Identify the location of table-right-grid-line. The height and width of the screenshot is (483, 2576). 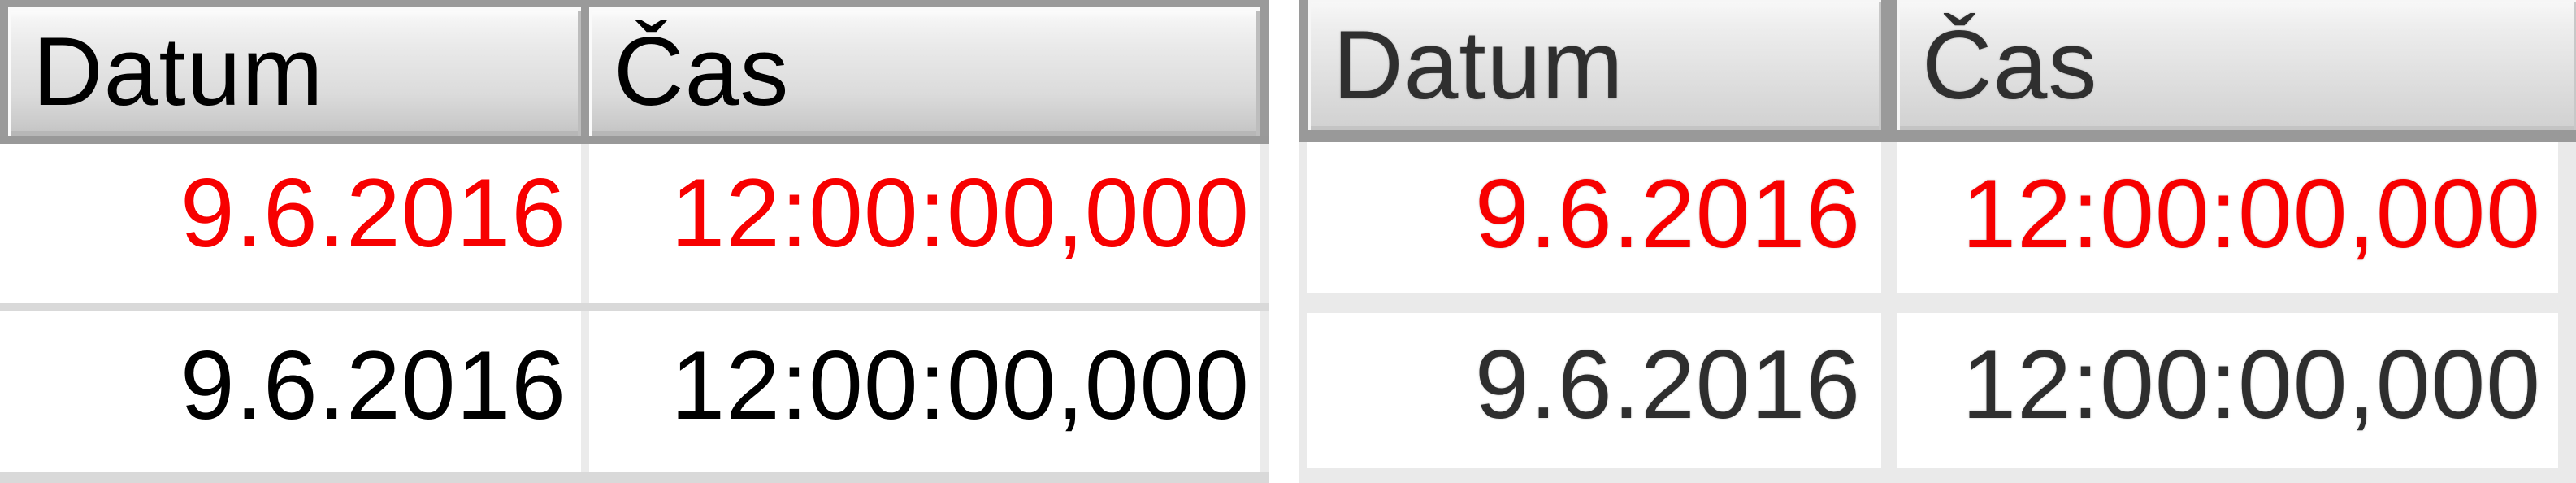
(1264, 314).